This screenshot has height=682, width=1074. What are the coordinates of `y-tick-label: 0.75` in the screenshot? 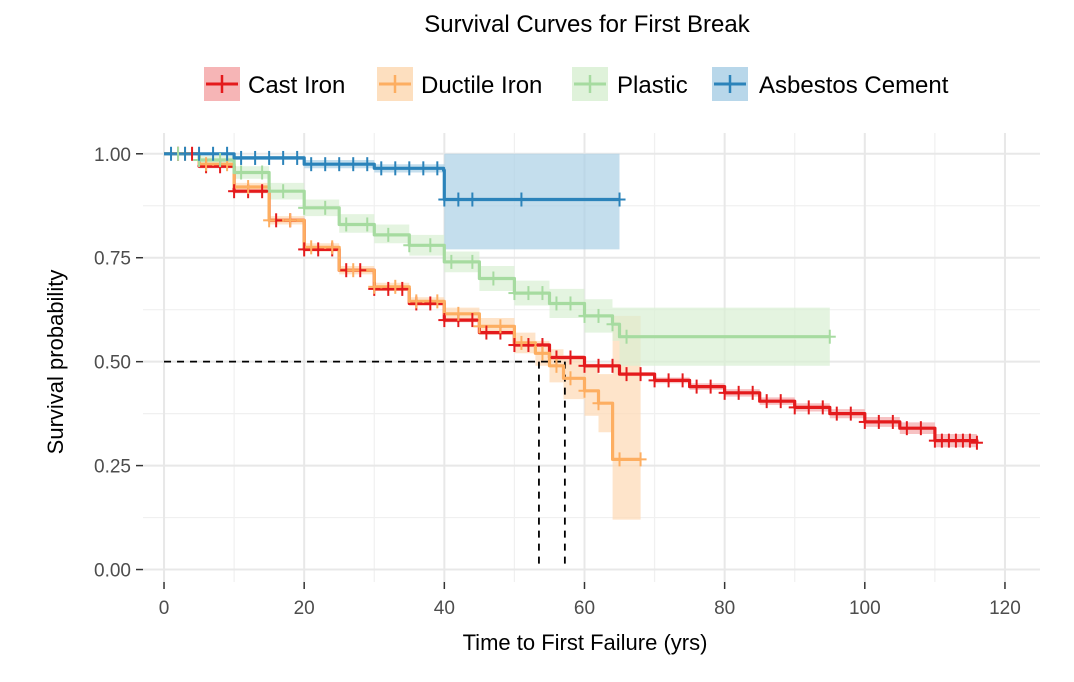 It's located at (112, 259).